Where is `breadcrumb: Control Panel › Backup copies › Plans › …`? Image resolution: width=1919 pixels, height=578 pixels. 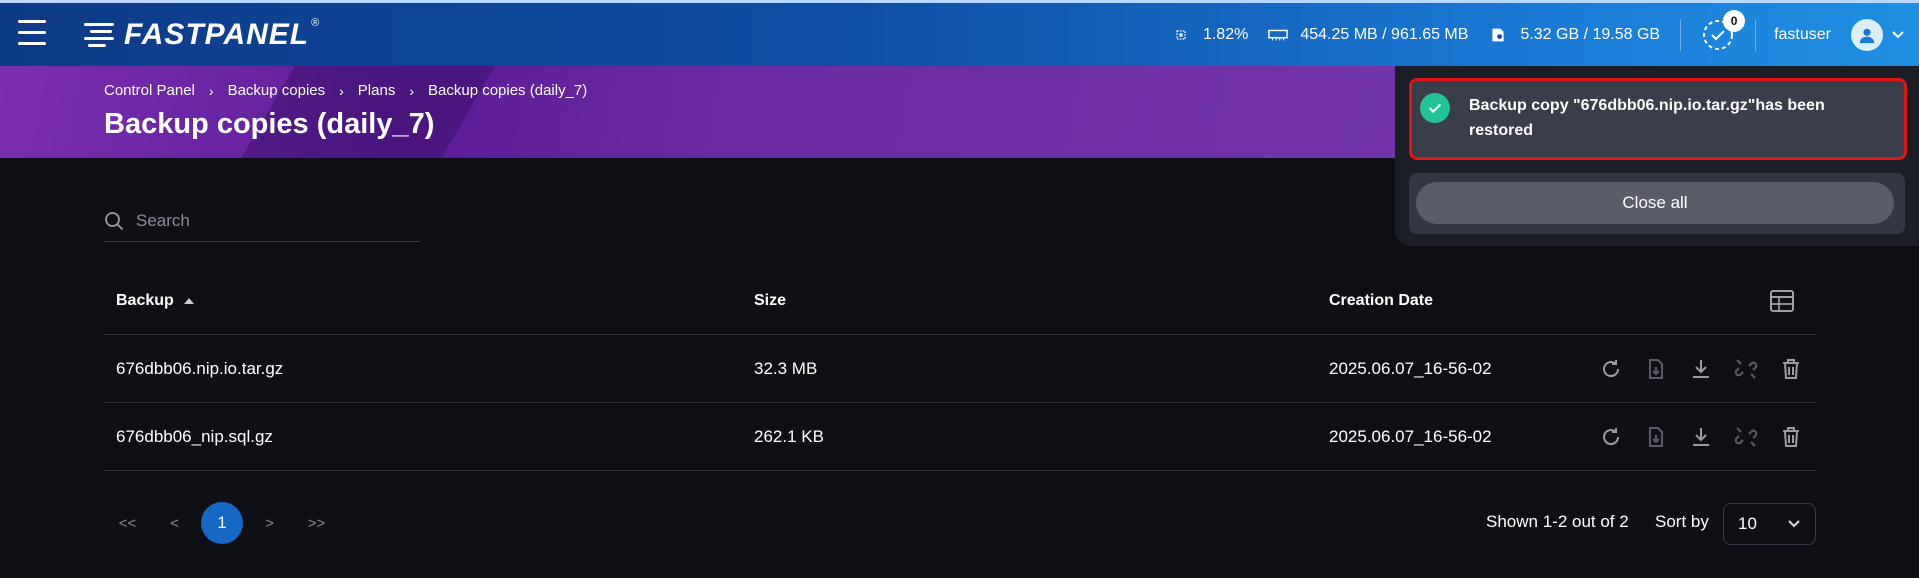
breadcrumb: Control Panel › Backup copies › Plans › … is located at coordinates (345, 90).